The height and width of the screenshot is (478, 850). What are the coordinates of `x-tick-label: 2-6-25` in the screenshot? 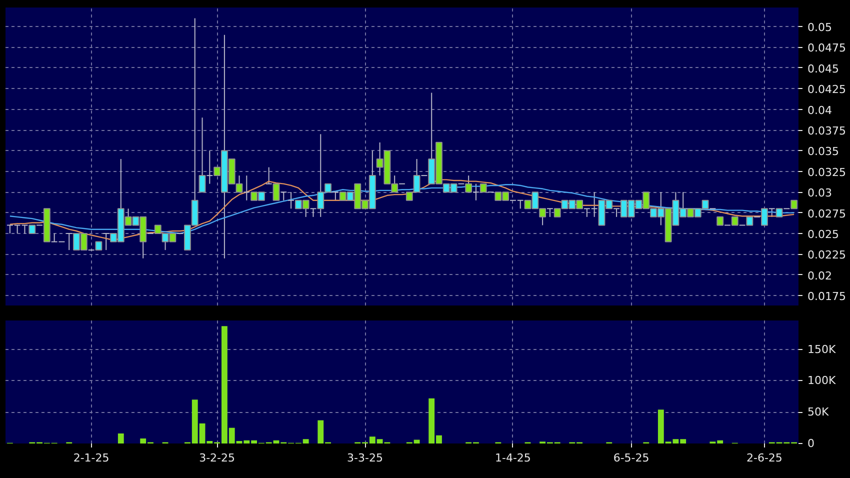 It's located at (764, 458).